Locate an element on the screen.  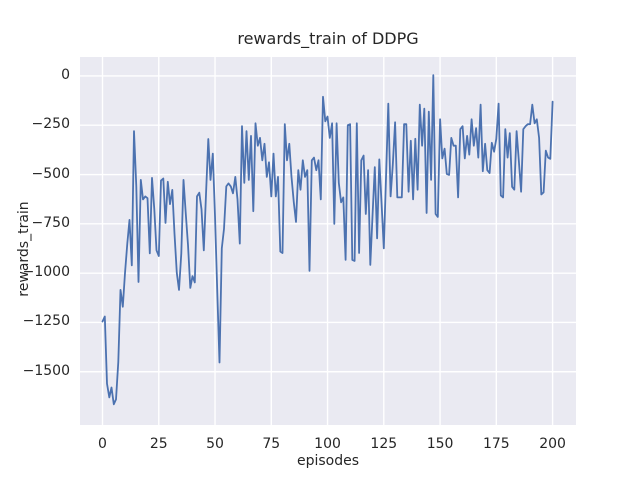
x-tick-label: 150 is located at coordinates (440, 444).